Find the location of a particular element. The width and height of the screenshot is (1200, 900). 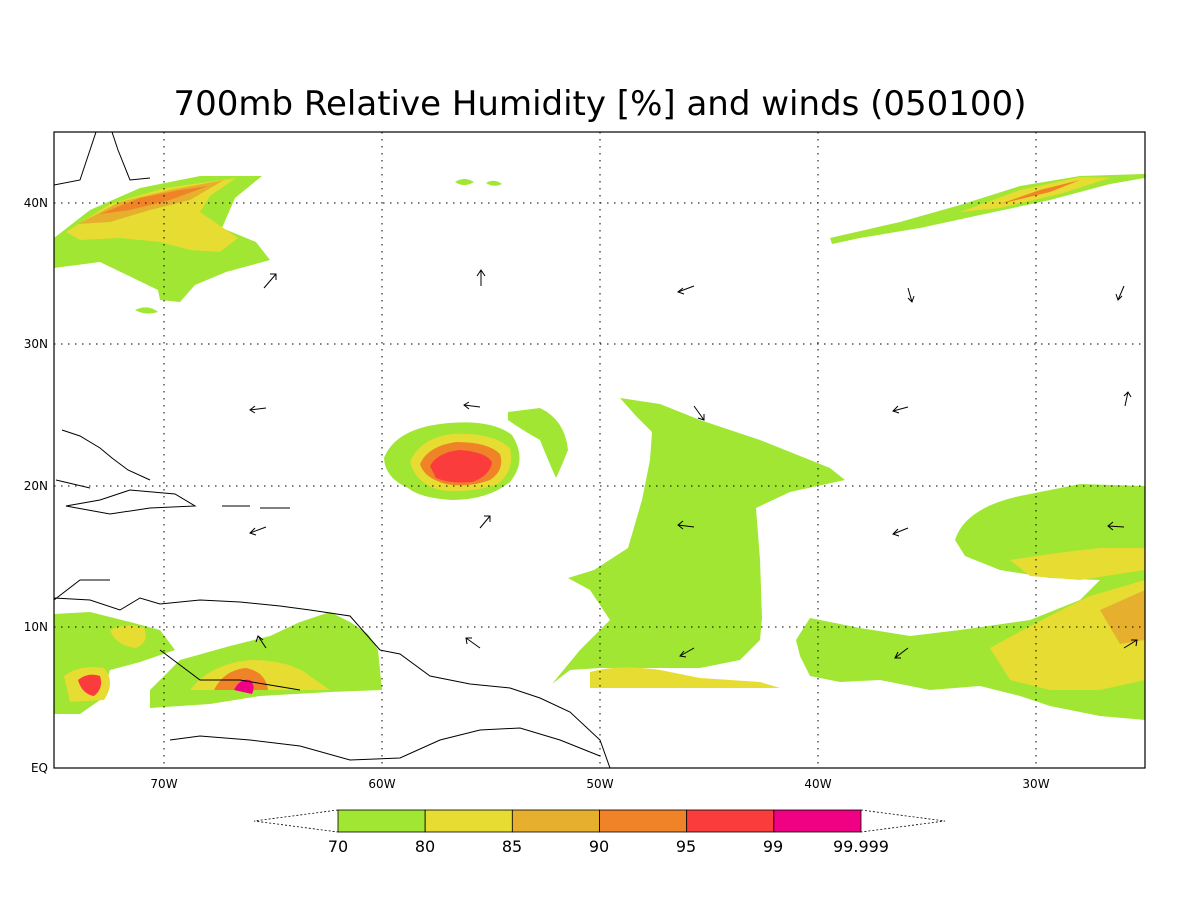

colorbar-label: 99 is located at coordinates (773, 846).